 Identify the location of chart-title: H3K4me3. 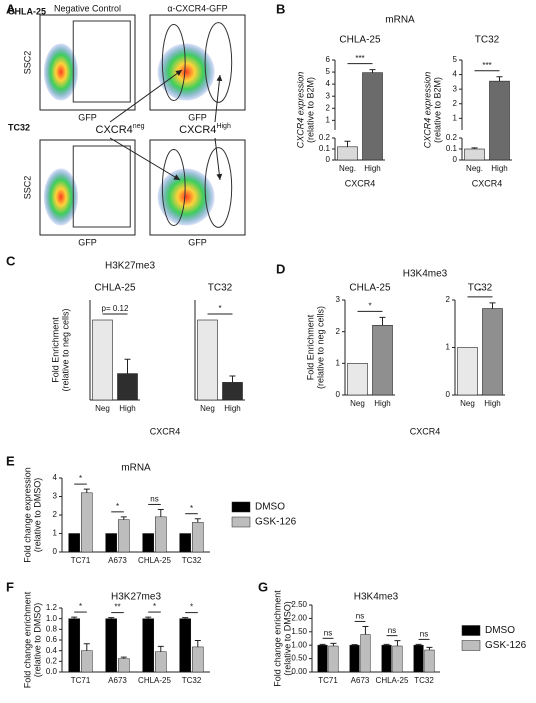
(376, 597).